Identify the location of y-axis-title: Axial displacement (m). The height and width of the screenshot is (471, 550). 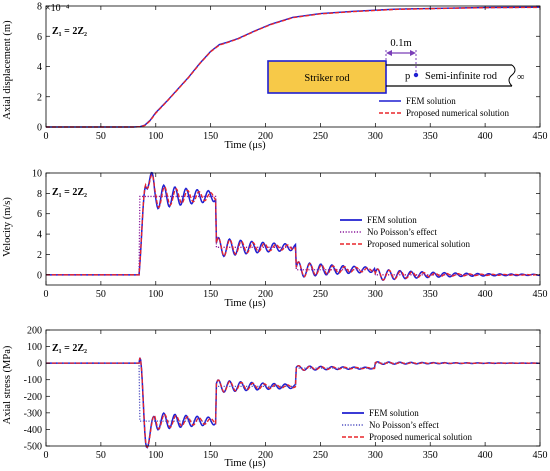
(7, 70).